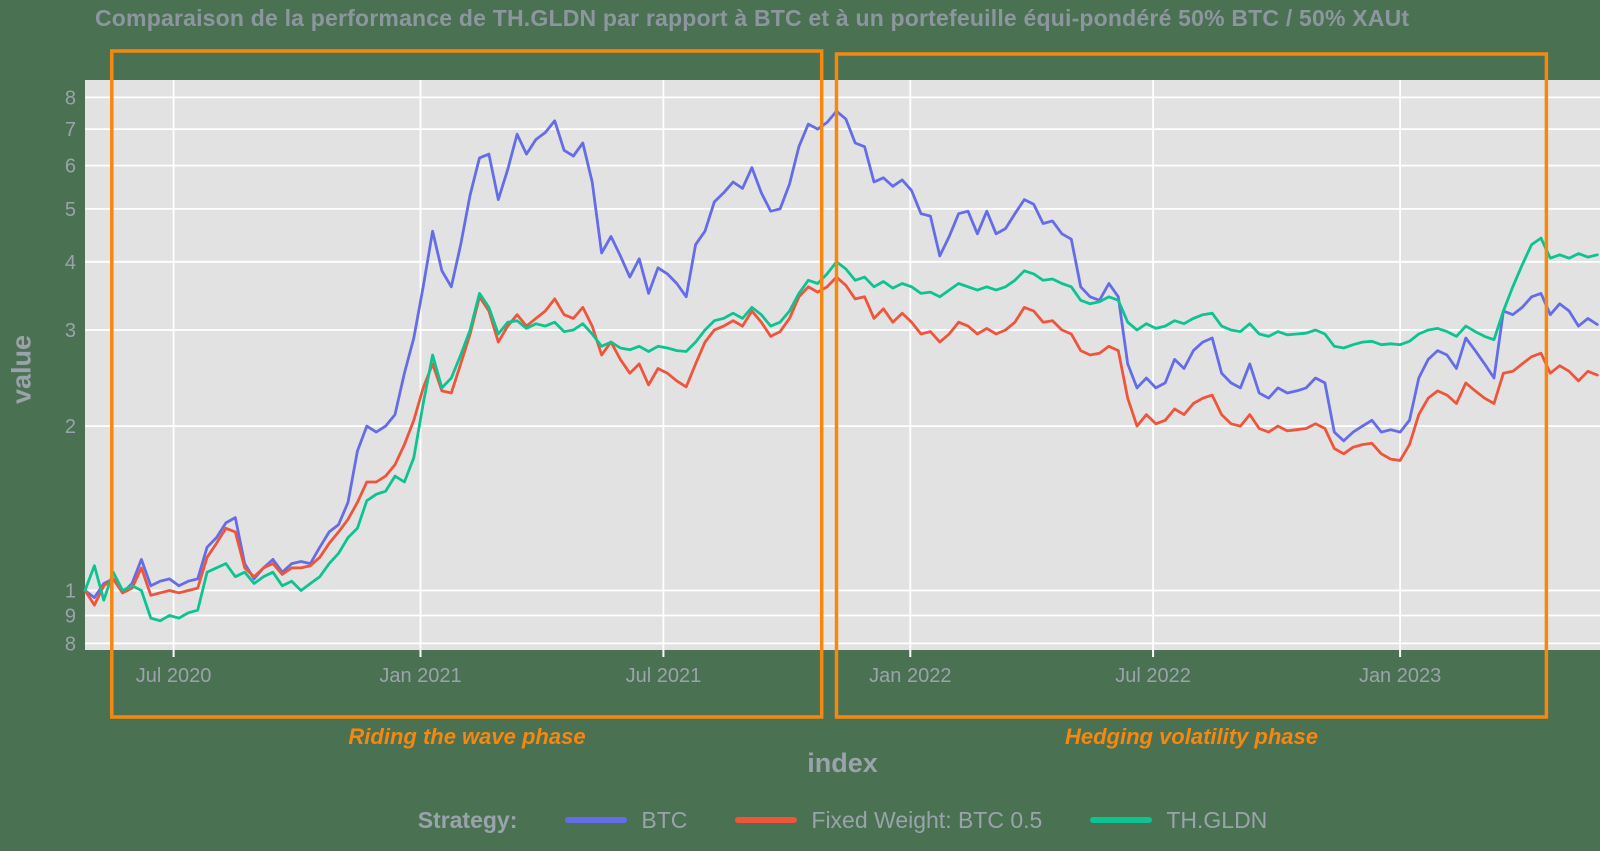 Image resolution: width=1600 pixels, height=851 pixels. What do you see at coordinates (1217, 819) in the screenshot?
I see `legend-label-th-gldn: TH.GLDN` at bounding box center [1217, 819].